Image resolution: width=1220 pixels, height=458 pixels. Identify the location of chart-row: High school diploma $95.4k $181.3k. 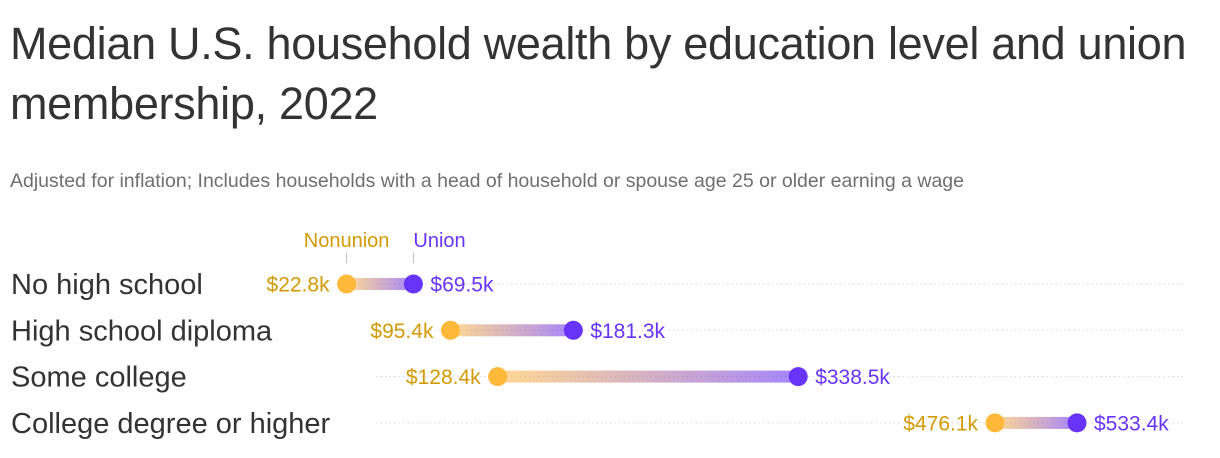
(598, 331).